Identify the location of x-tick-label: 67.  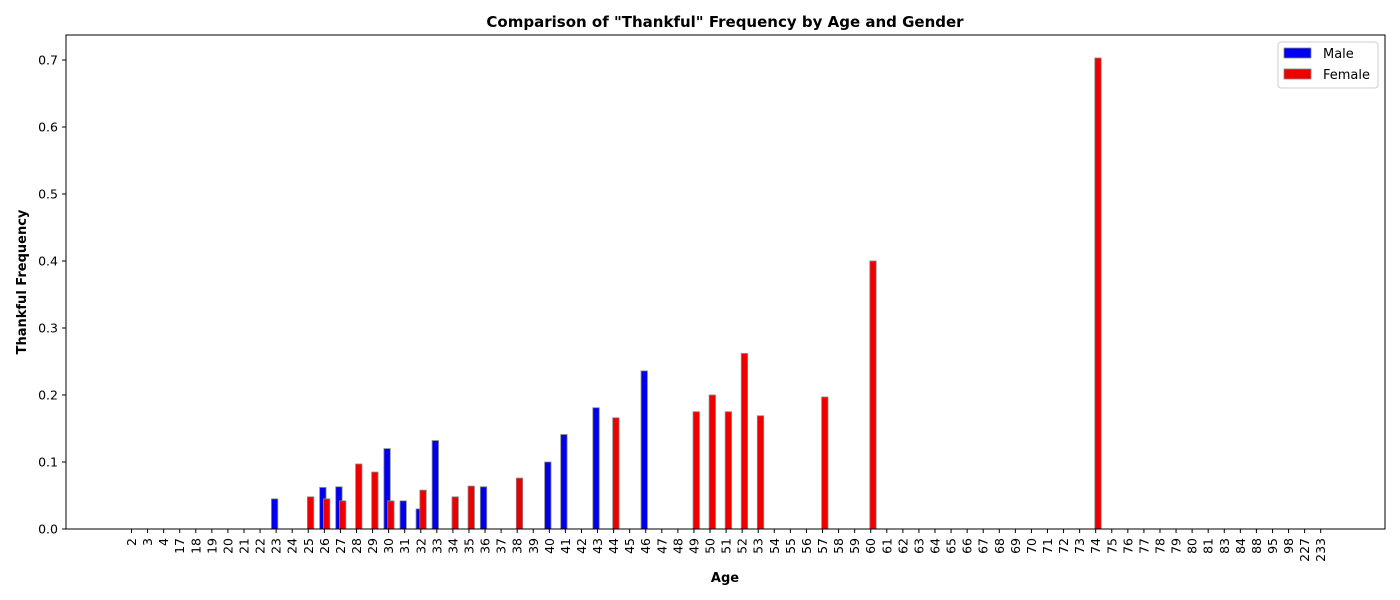
(983, 546).